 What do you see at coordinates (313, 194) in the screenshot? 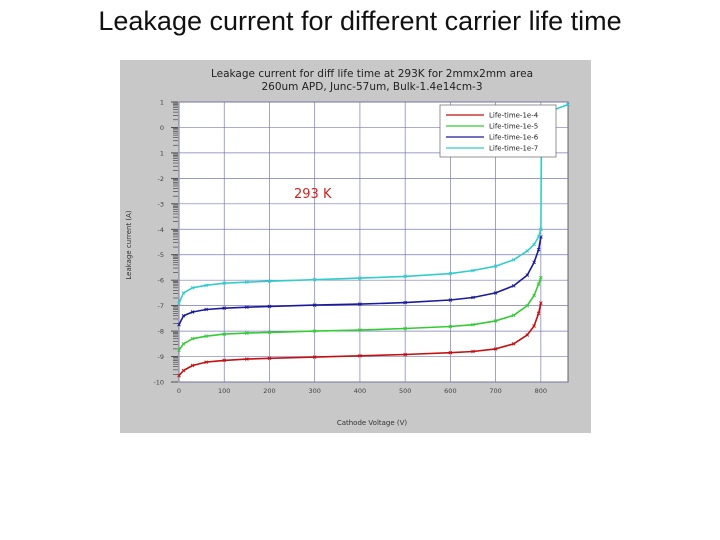
I see `temperature-annotation: 293 K` at bounding box center [313, 194].